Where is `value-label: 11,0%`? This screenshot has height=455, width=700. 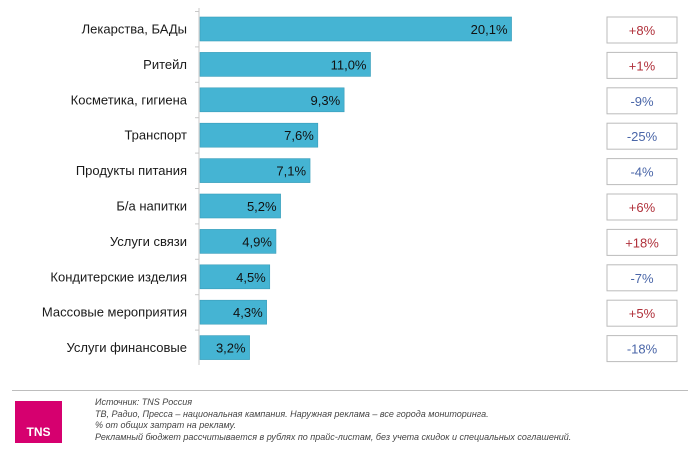 value-label: 11,0% is located at coordinates (349, 64).